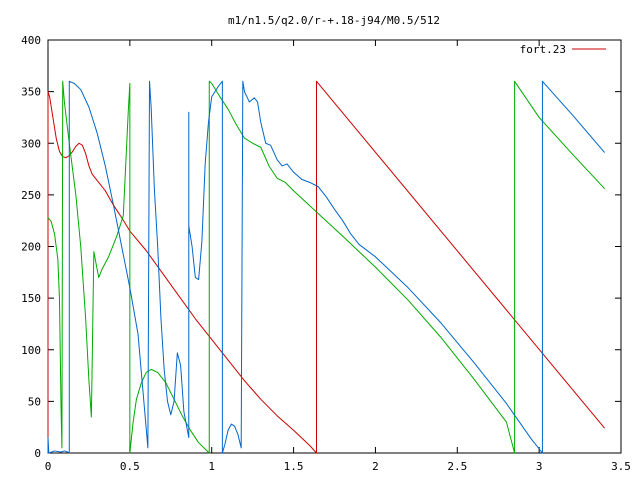 The image size is (640, 480). I want to click on x-tick-label: 1, so click(211, 466).